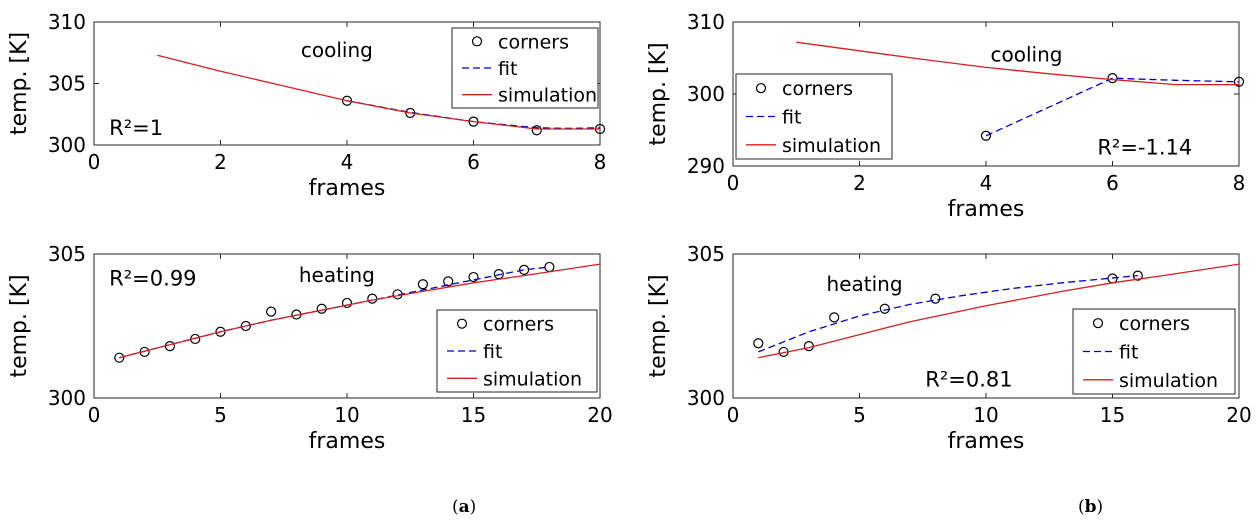 This screenshot has width=1258, height=527. I want to click on r-squared-label: R²=-1.14, so click(1144, 147).